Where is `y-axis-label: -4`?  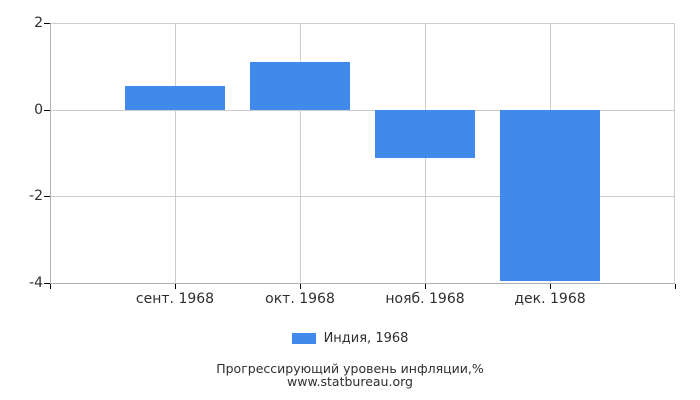 y-axis-label: -4 is located at coordinates (36, 283).